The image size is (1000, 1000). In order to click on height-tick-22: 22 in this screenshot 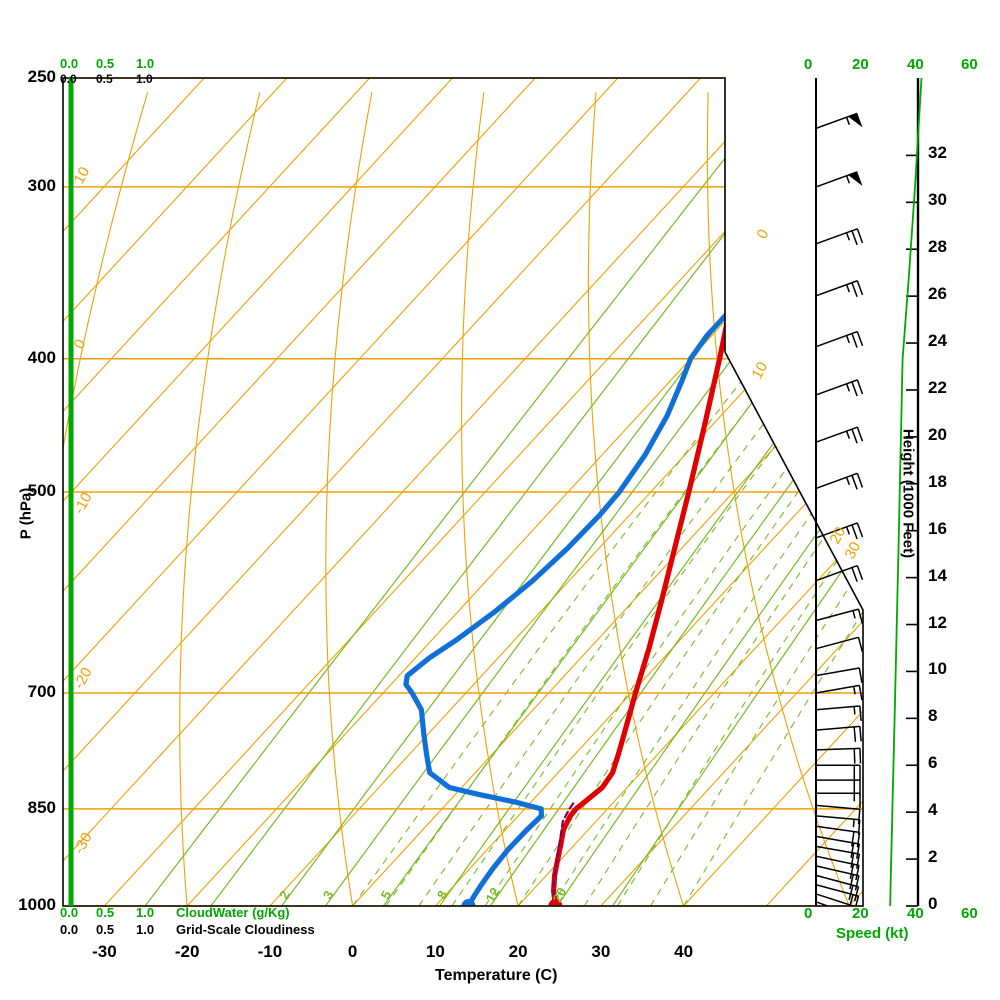, I will do `click(937, 387)`.